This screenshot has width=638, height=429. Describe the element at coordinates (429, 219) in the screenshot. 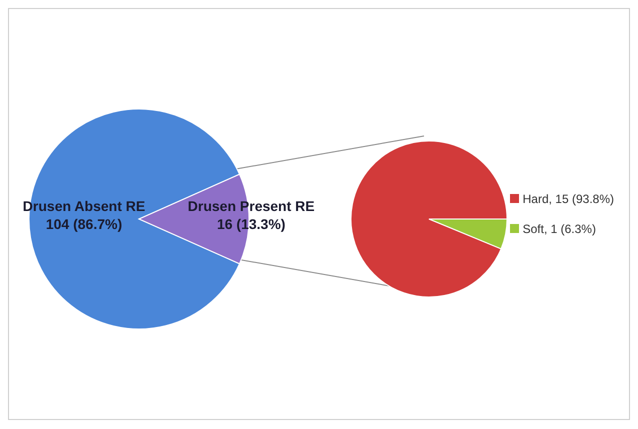

I see `pie-slice` at that location.